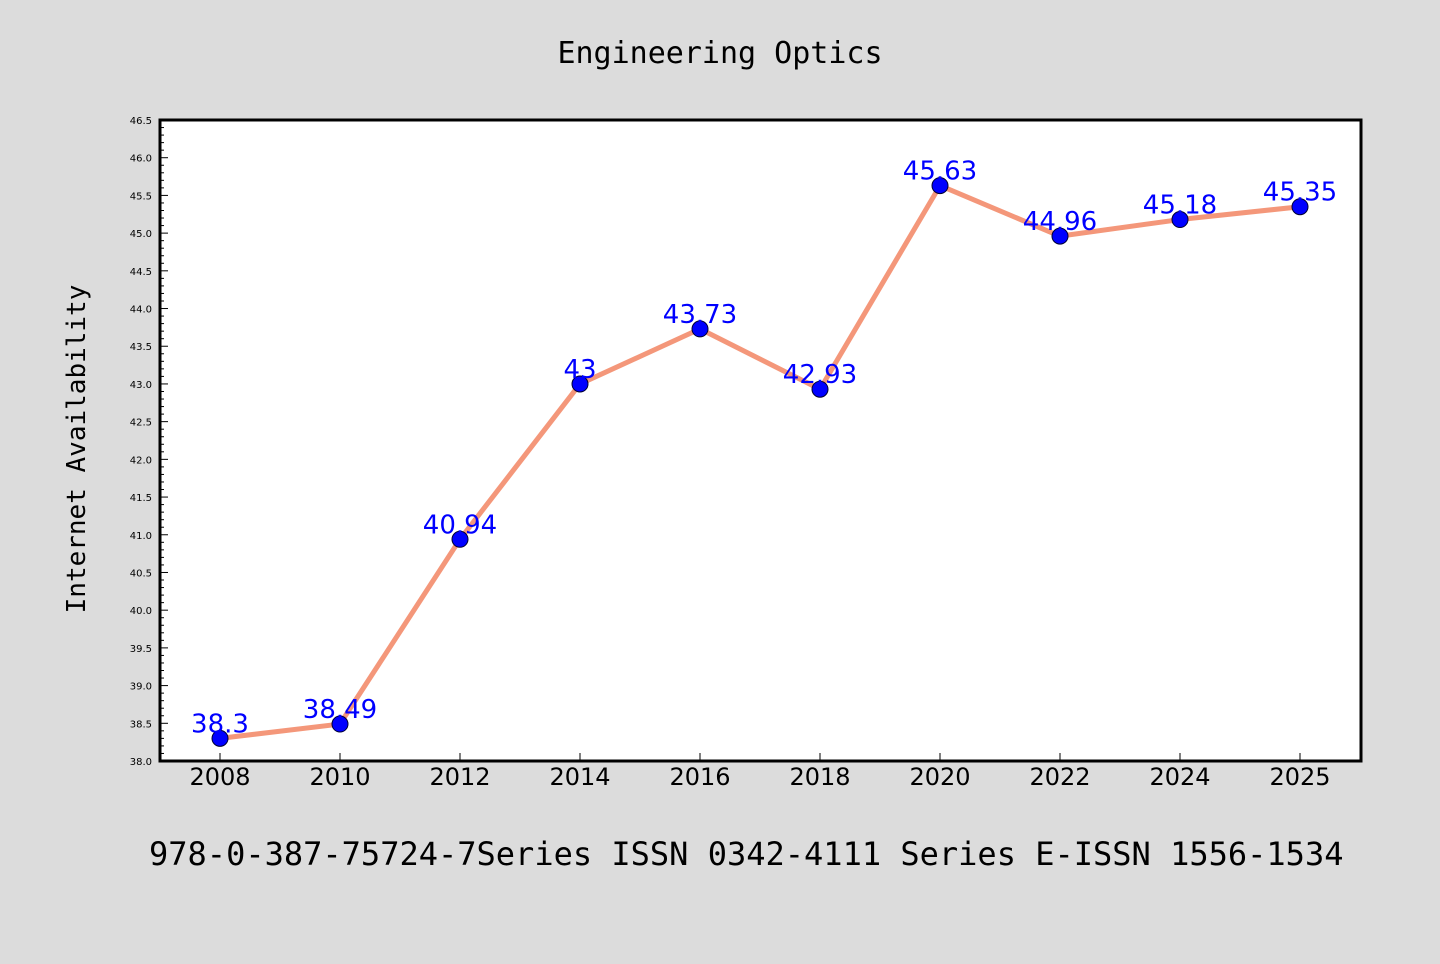 This screenshot has height=964, width=1440. I want to click on y-tick-label: 41.0, so click(141, 536).